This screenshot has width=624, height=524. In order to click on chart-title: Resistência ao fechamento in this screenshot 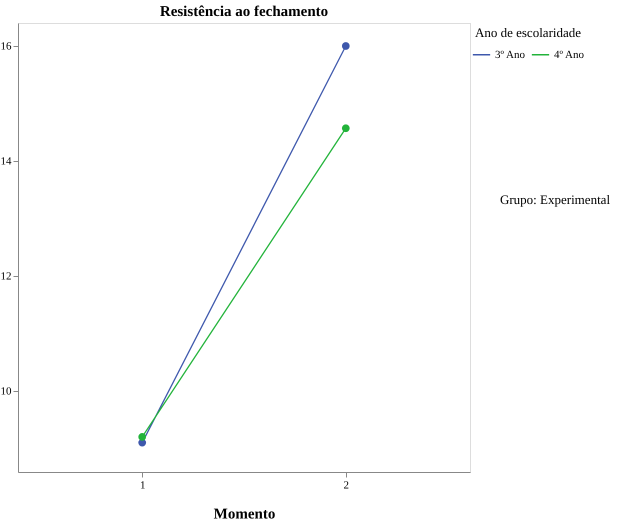, I will do `click(244, 12)`.